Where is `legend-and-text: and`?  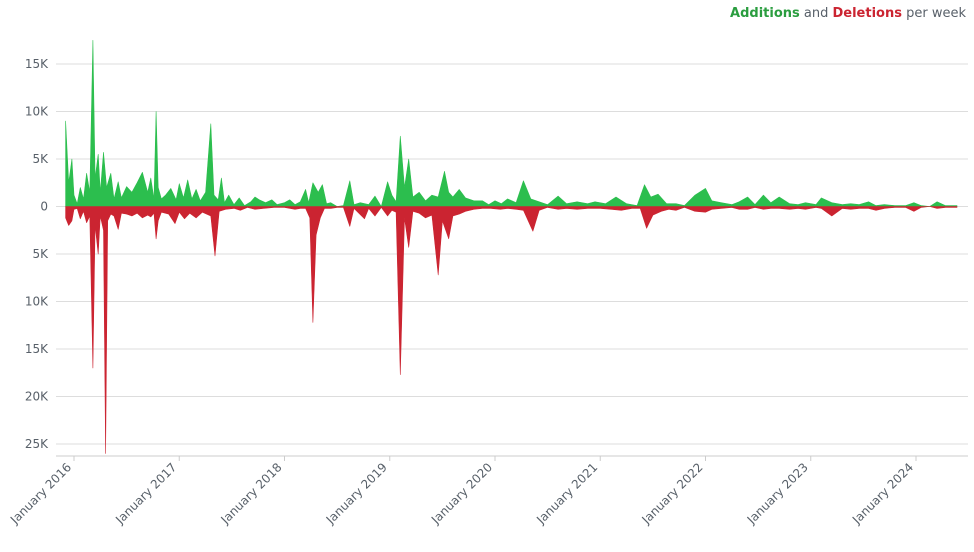
legend-and-text: and is located at coordinates (816, 13).